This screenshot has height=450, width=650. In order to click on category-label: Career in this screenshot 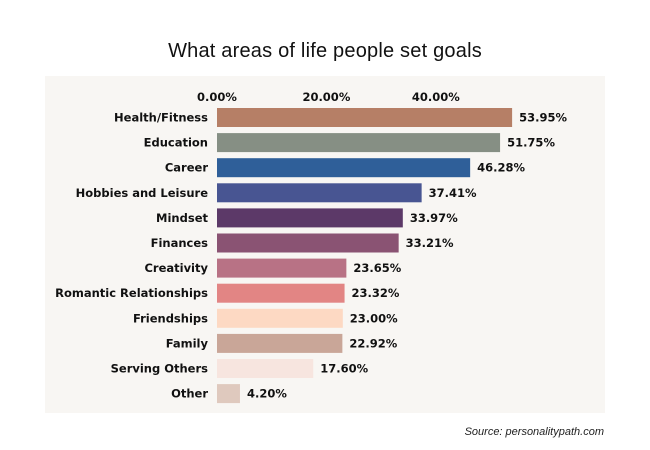, I will do `click(186, 168)`.